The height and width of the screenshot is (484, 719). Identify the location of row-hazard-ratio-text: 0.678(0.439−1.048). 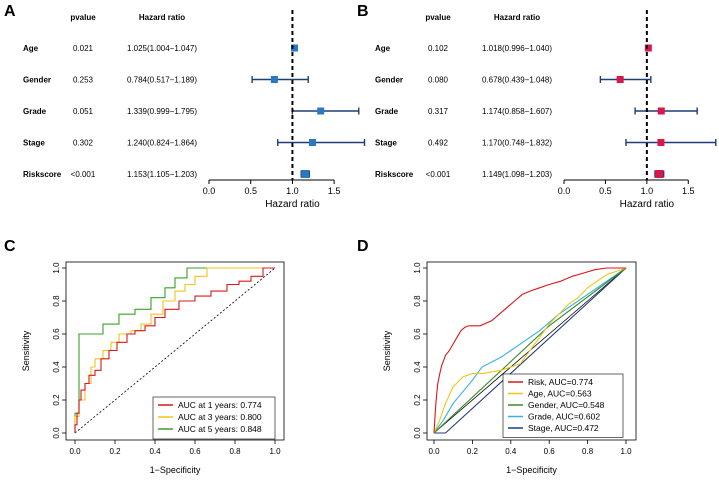
(517, 80).